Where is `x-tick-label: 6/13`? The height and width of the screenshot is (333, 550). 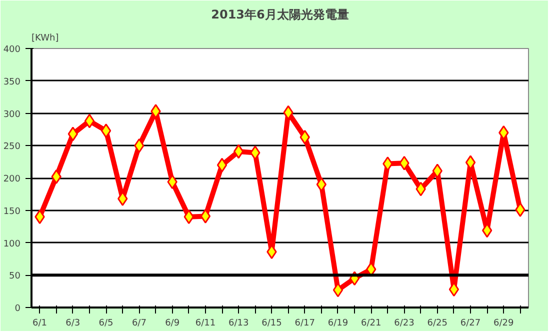 x-tick-label: 6/13 is located at coordinates (238, 323).